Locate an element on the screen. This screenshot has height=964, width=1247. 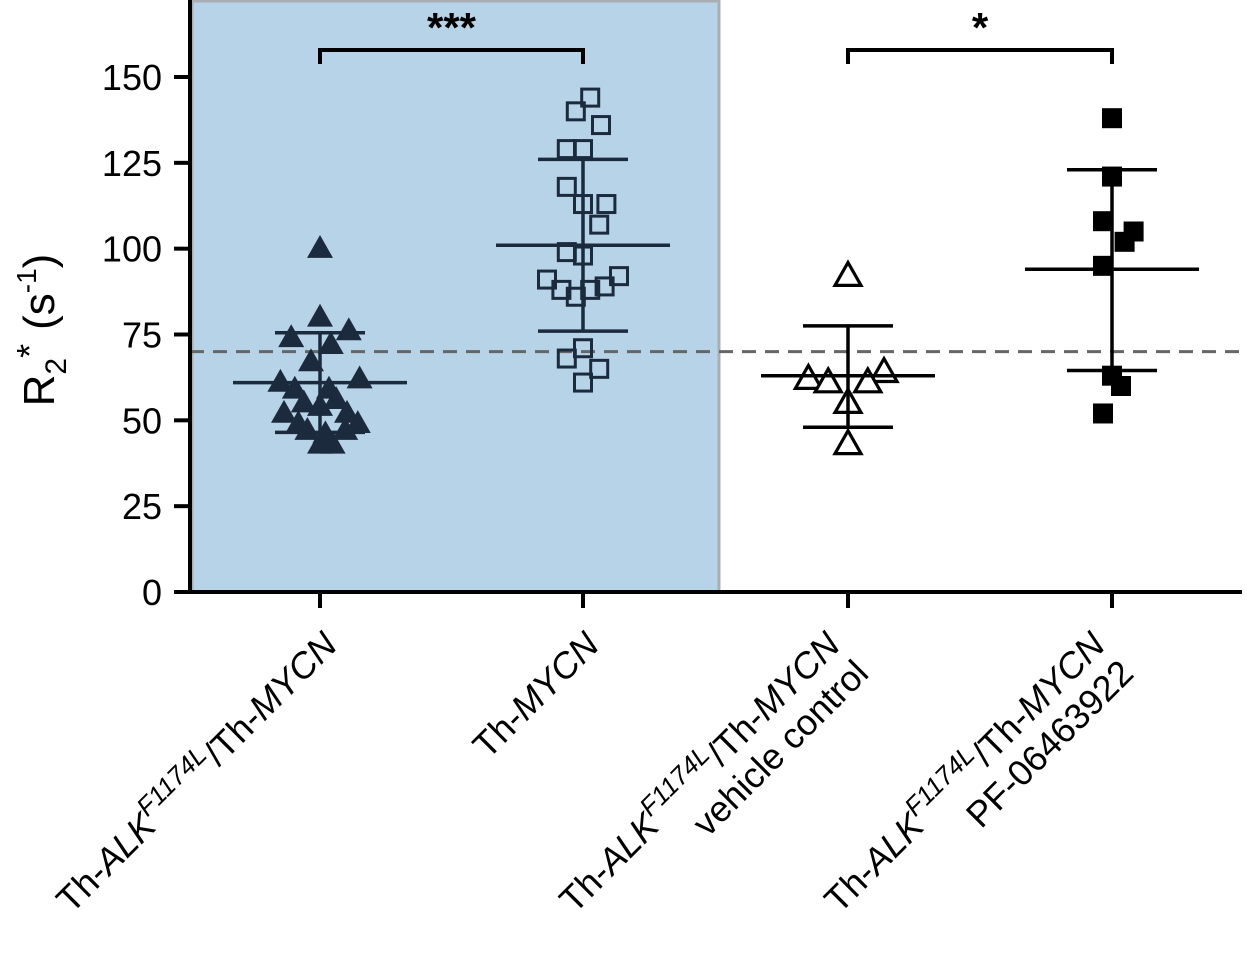
category-label: Th-MYCN is located at coordinates (536, 694).